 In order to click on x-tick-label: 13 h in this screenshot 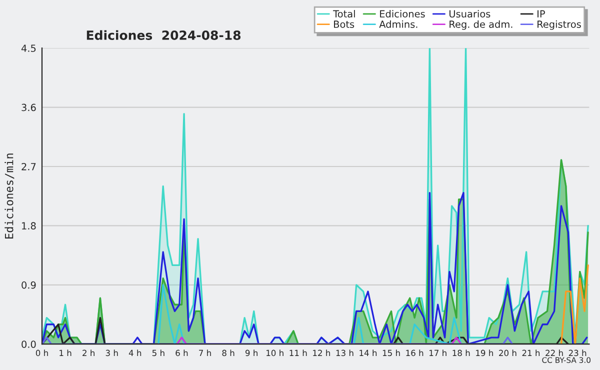, I will do `click(345, 353)`.